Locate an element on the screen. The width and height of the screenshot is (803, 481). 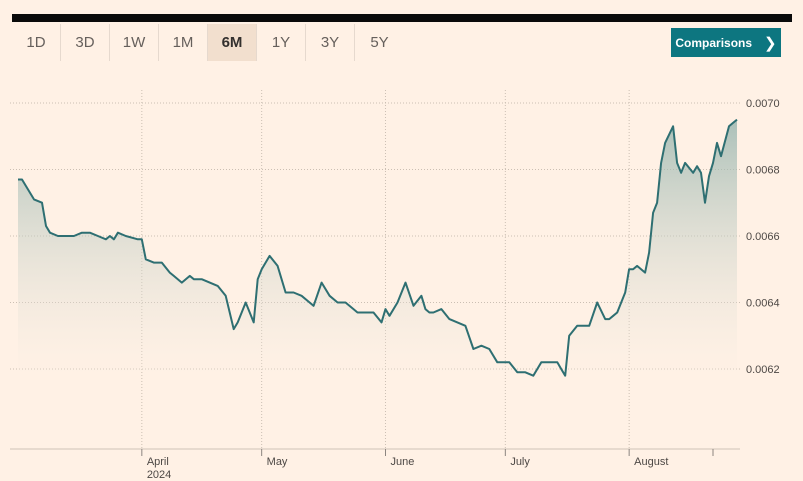
y-tick-label: 0.0066 is located at coordinates (763, 237).